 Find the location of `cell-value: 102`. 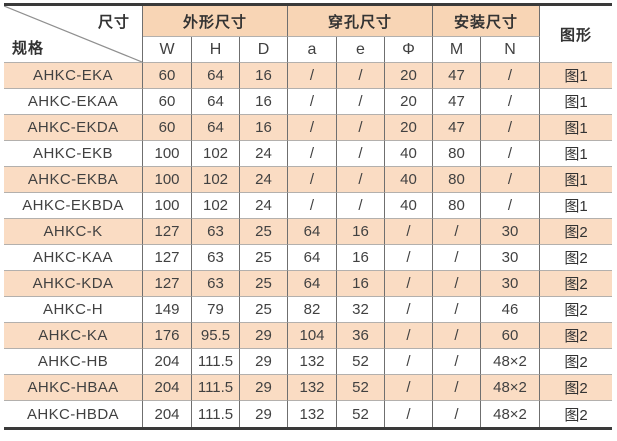

cell-value: 102 is located at coordinates (216, 180).